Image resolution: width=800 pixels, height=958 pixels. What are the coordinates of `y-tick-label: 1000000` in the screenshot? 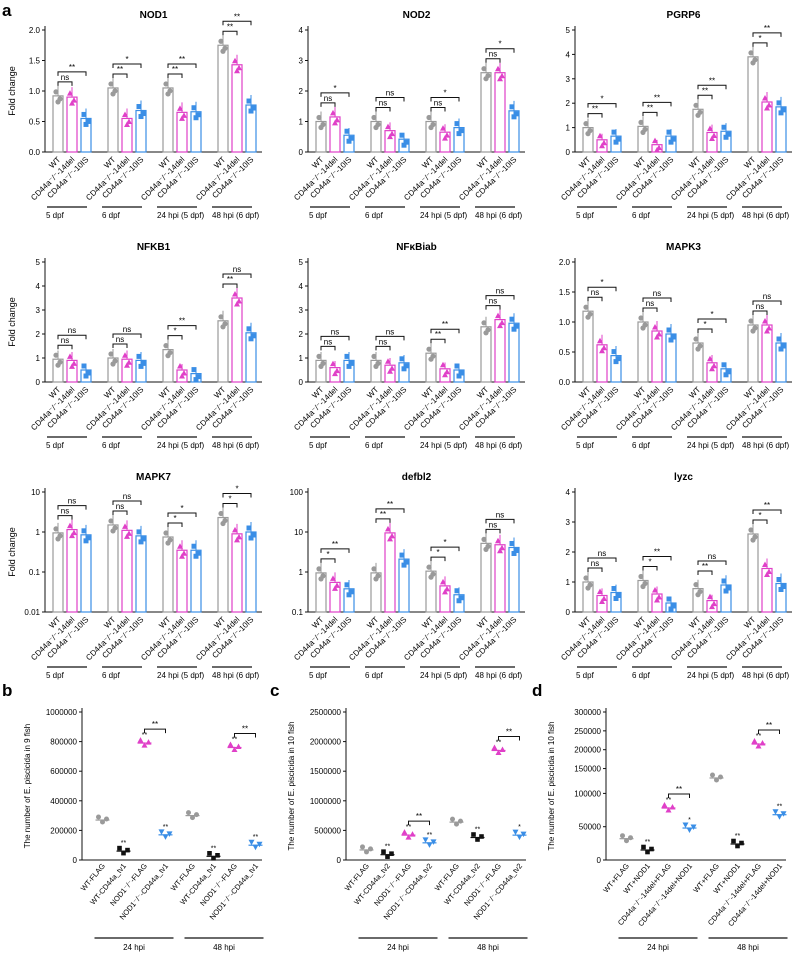 It's located at (326, 801).